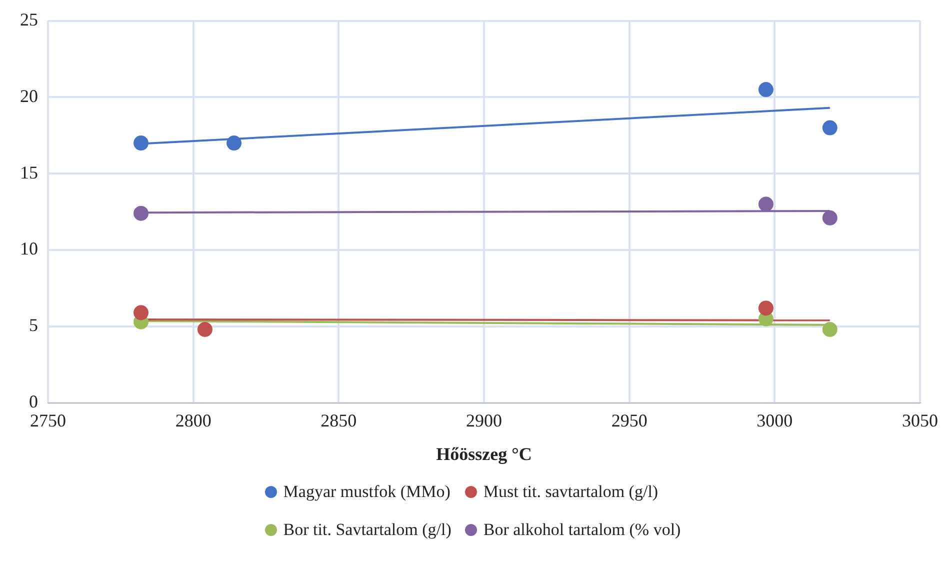 The width and height of the screenshot is (946, 586). I want to click on legend-label: Magyar mustfok (MMo), so click(366, 492).